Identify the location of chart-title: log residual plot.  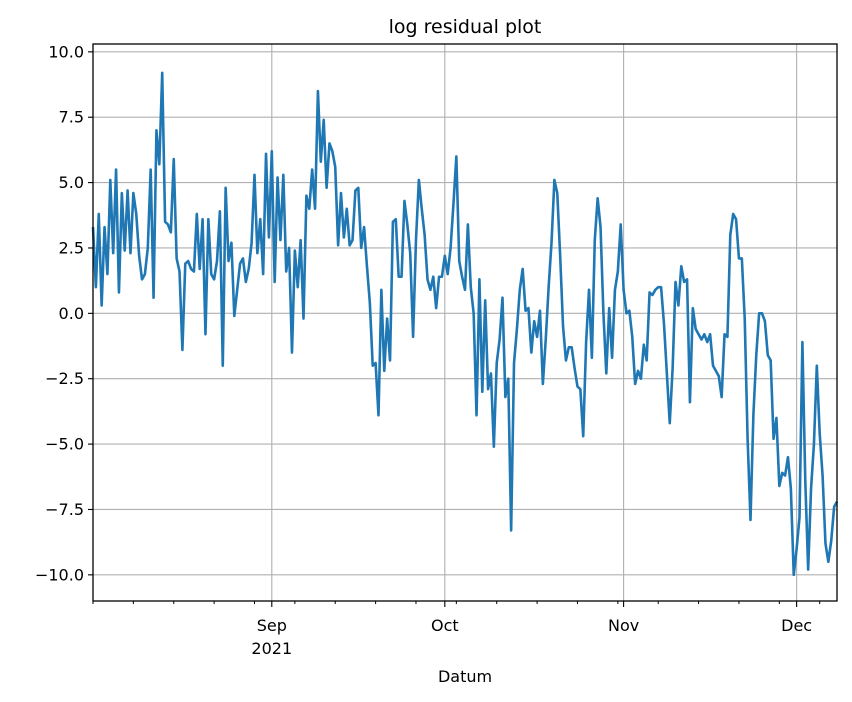
(465, 27).